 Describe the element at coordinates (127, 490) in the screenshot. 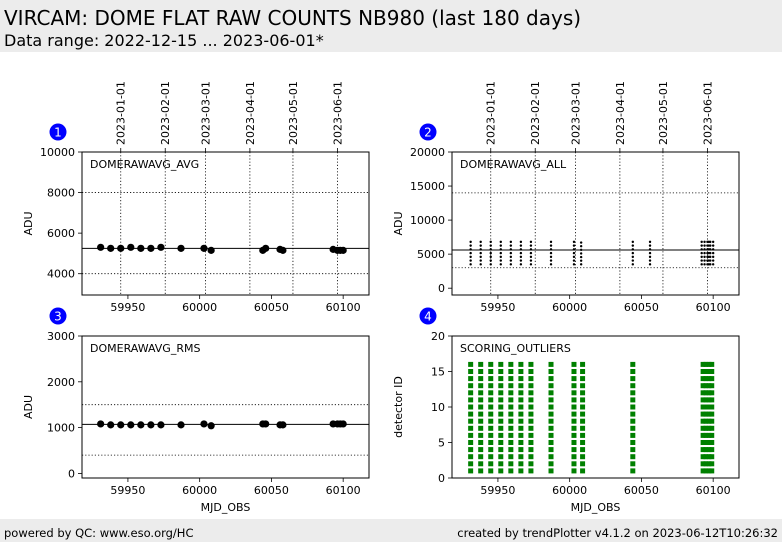

I see `x-tick-label: 59950` at that location.